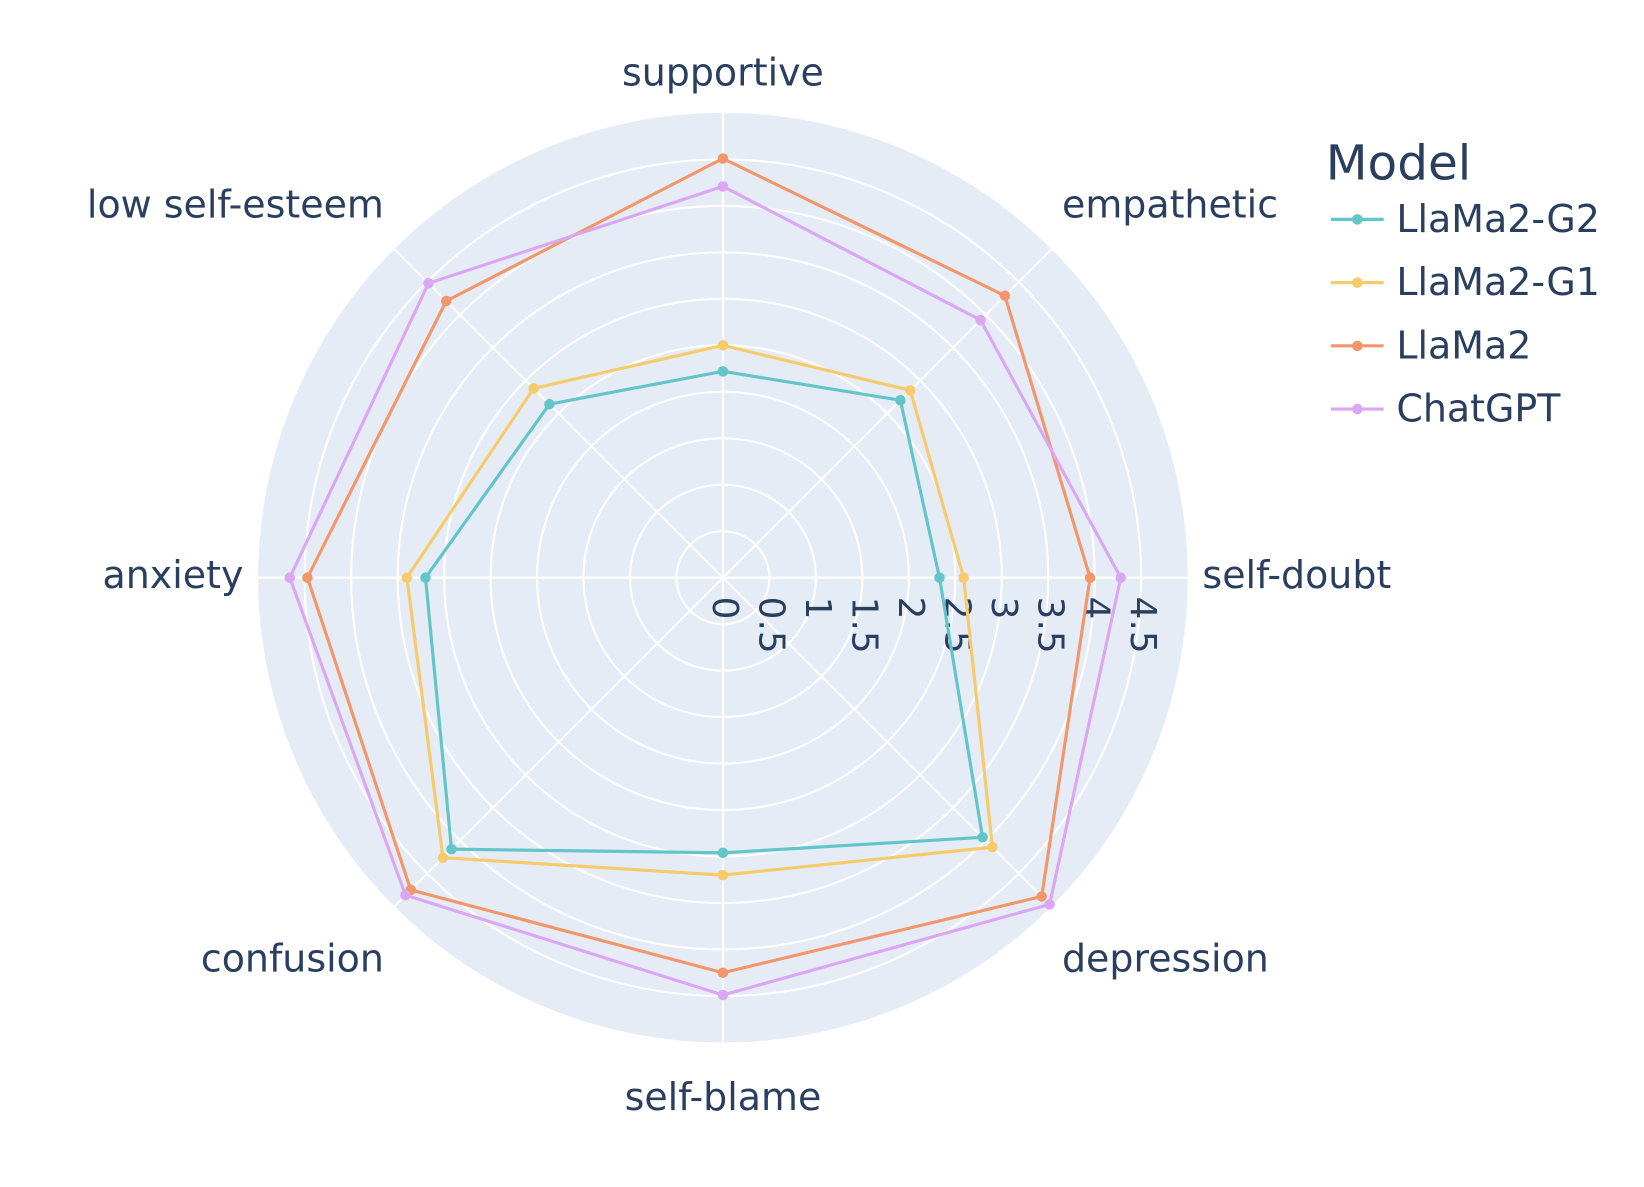  I want to click on r-tick-label: 0.5, so click(770, 625).